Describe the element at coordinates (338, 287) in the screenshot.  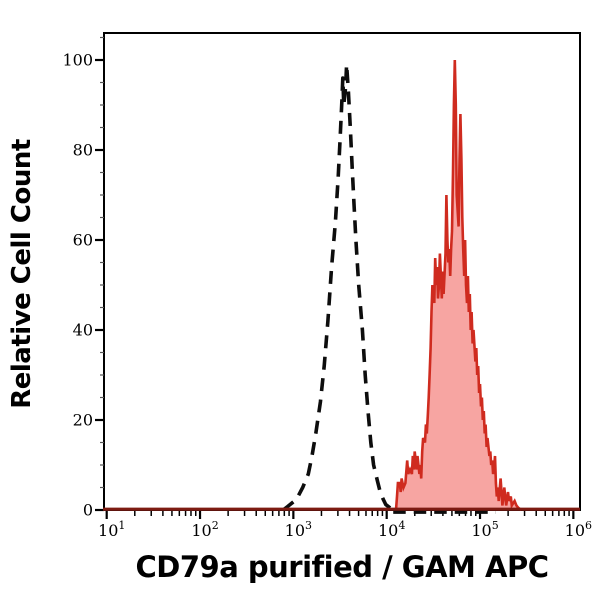
I see `control-histogram-dashed-curve` at that location.